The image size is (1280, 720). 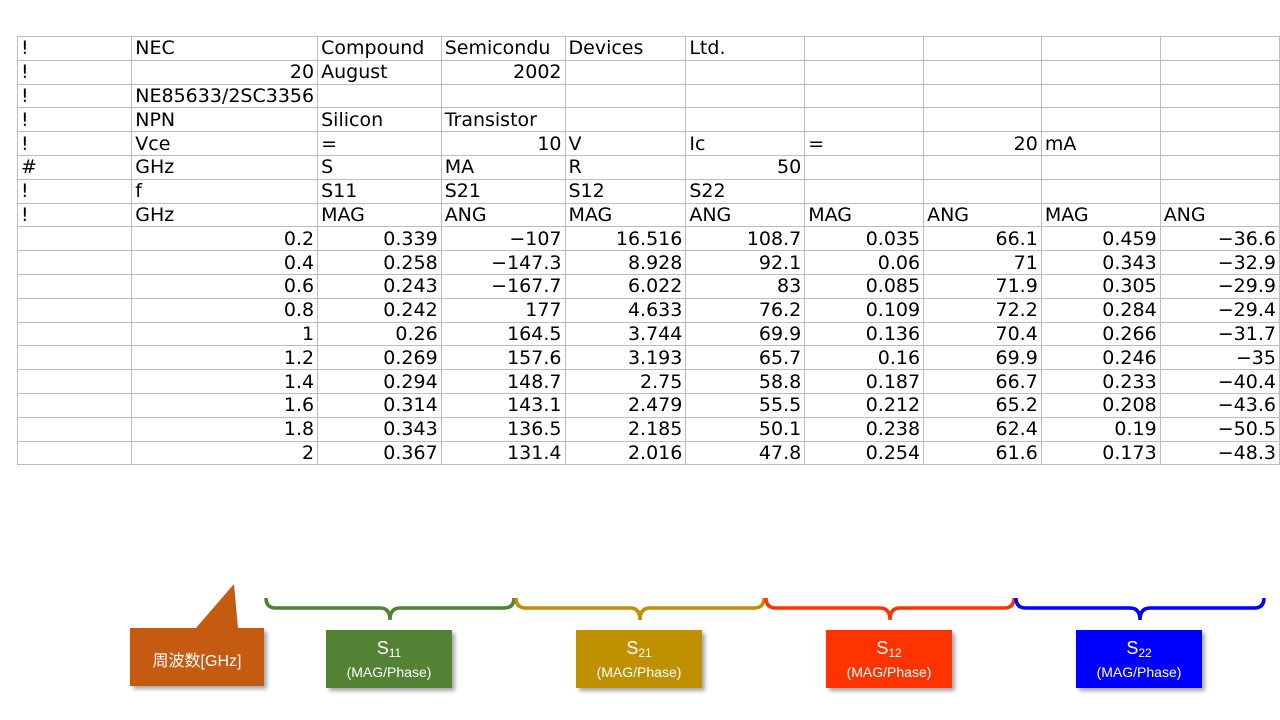 I want to click on table-cell: 55.5, so click(x=745, y=405).